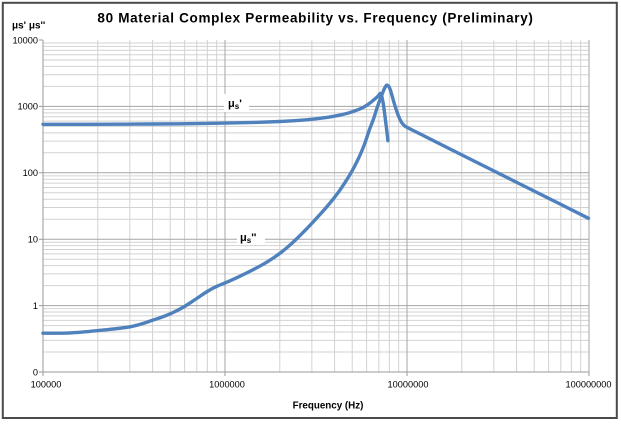 The height and width of the screenshot is (428, 621). Describe the element at coordinates (248, 238) in the screenshot. I see `svg-text: μs''` at that location.